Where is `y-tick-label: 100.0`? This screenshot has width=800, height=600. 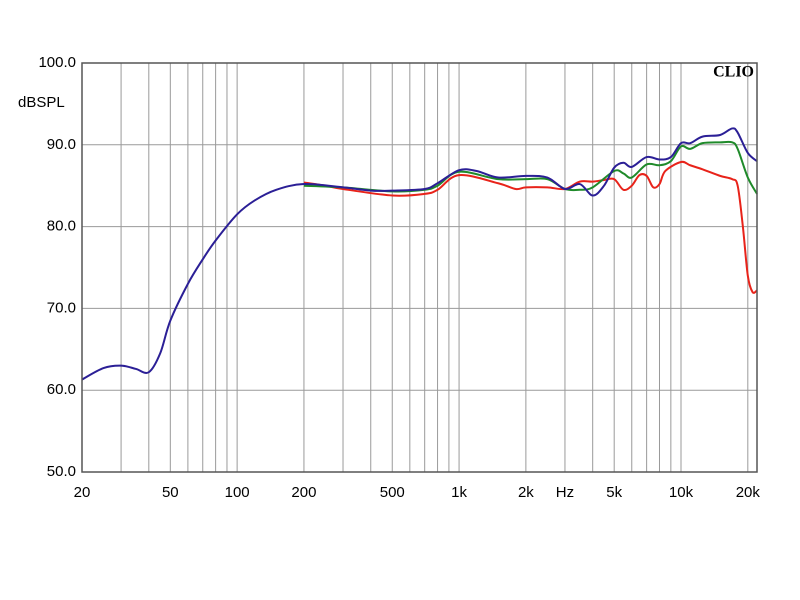
y-tick-label: 100.0 is located at coordinates (57, 62).